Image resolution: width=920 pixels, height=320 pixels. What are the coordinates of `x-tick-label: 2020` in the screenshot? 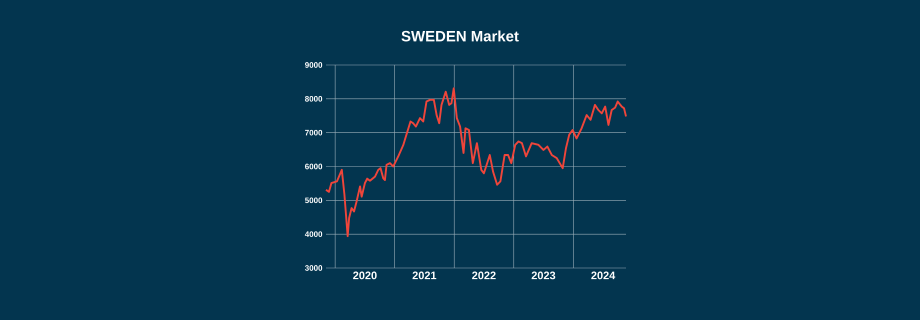 It's located at (365, 276).